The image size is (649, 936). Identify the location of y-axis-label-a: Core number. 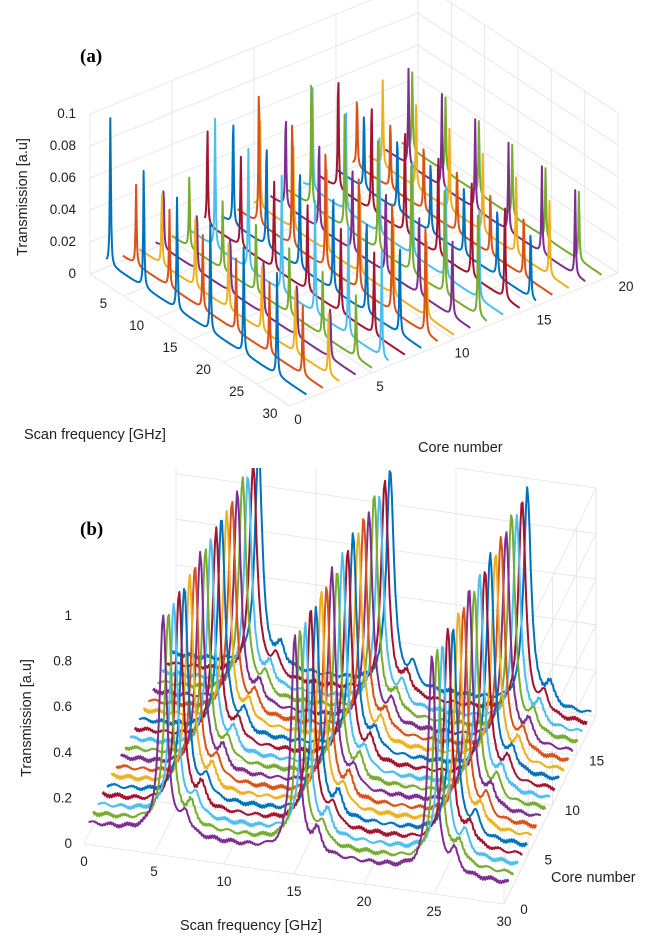
(460, 448).